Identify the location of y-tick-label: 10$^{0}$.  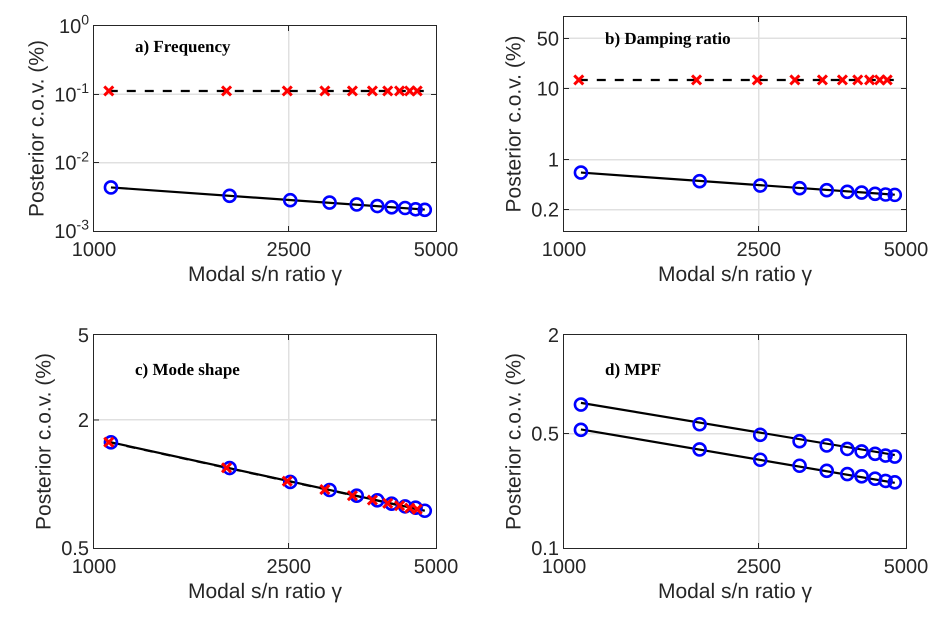
(74, 25).